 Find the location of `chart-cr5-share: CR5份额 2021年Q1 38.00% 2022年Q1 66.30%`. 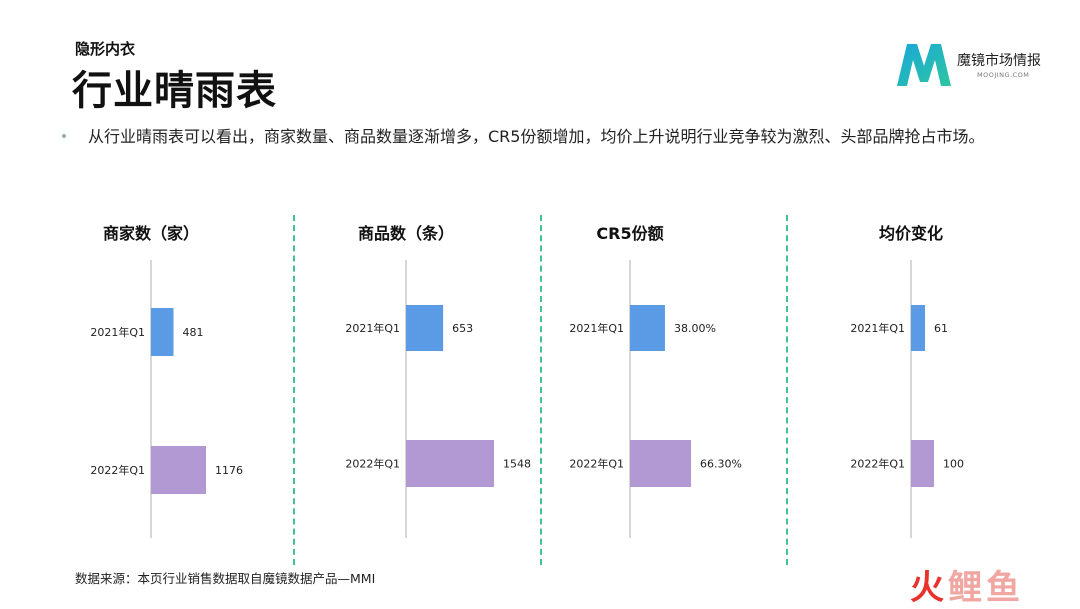

chart-cr5-share: CR5份额 2021年Q1 38.00% 2022年Q1 66.30% is located at coordinates (647, 380).